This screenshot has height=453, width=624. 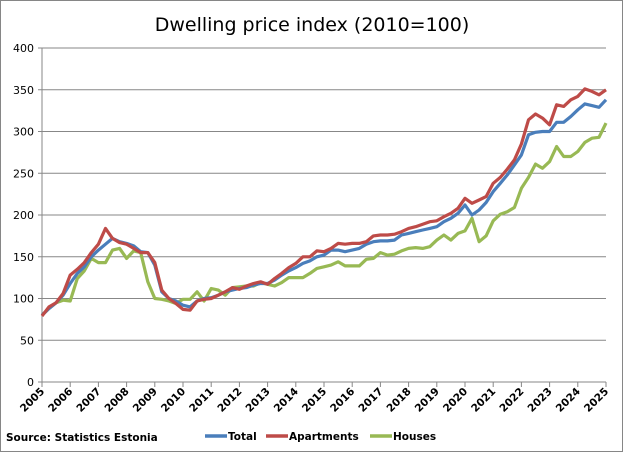 I want to click on y-tick-label: 250, so click(x=23, y=173).